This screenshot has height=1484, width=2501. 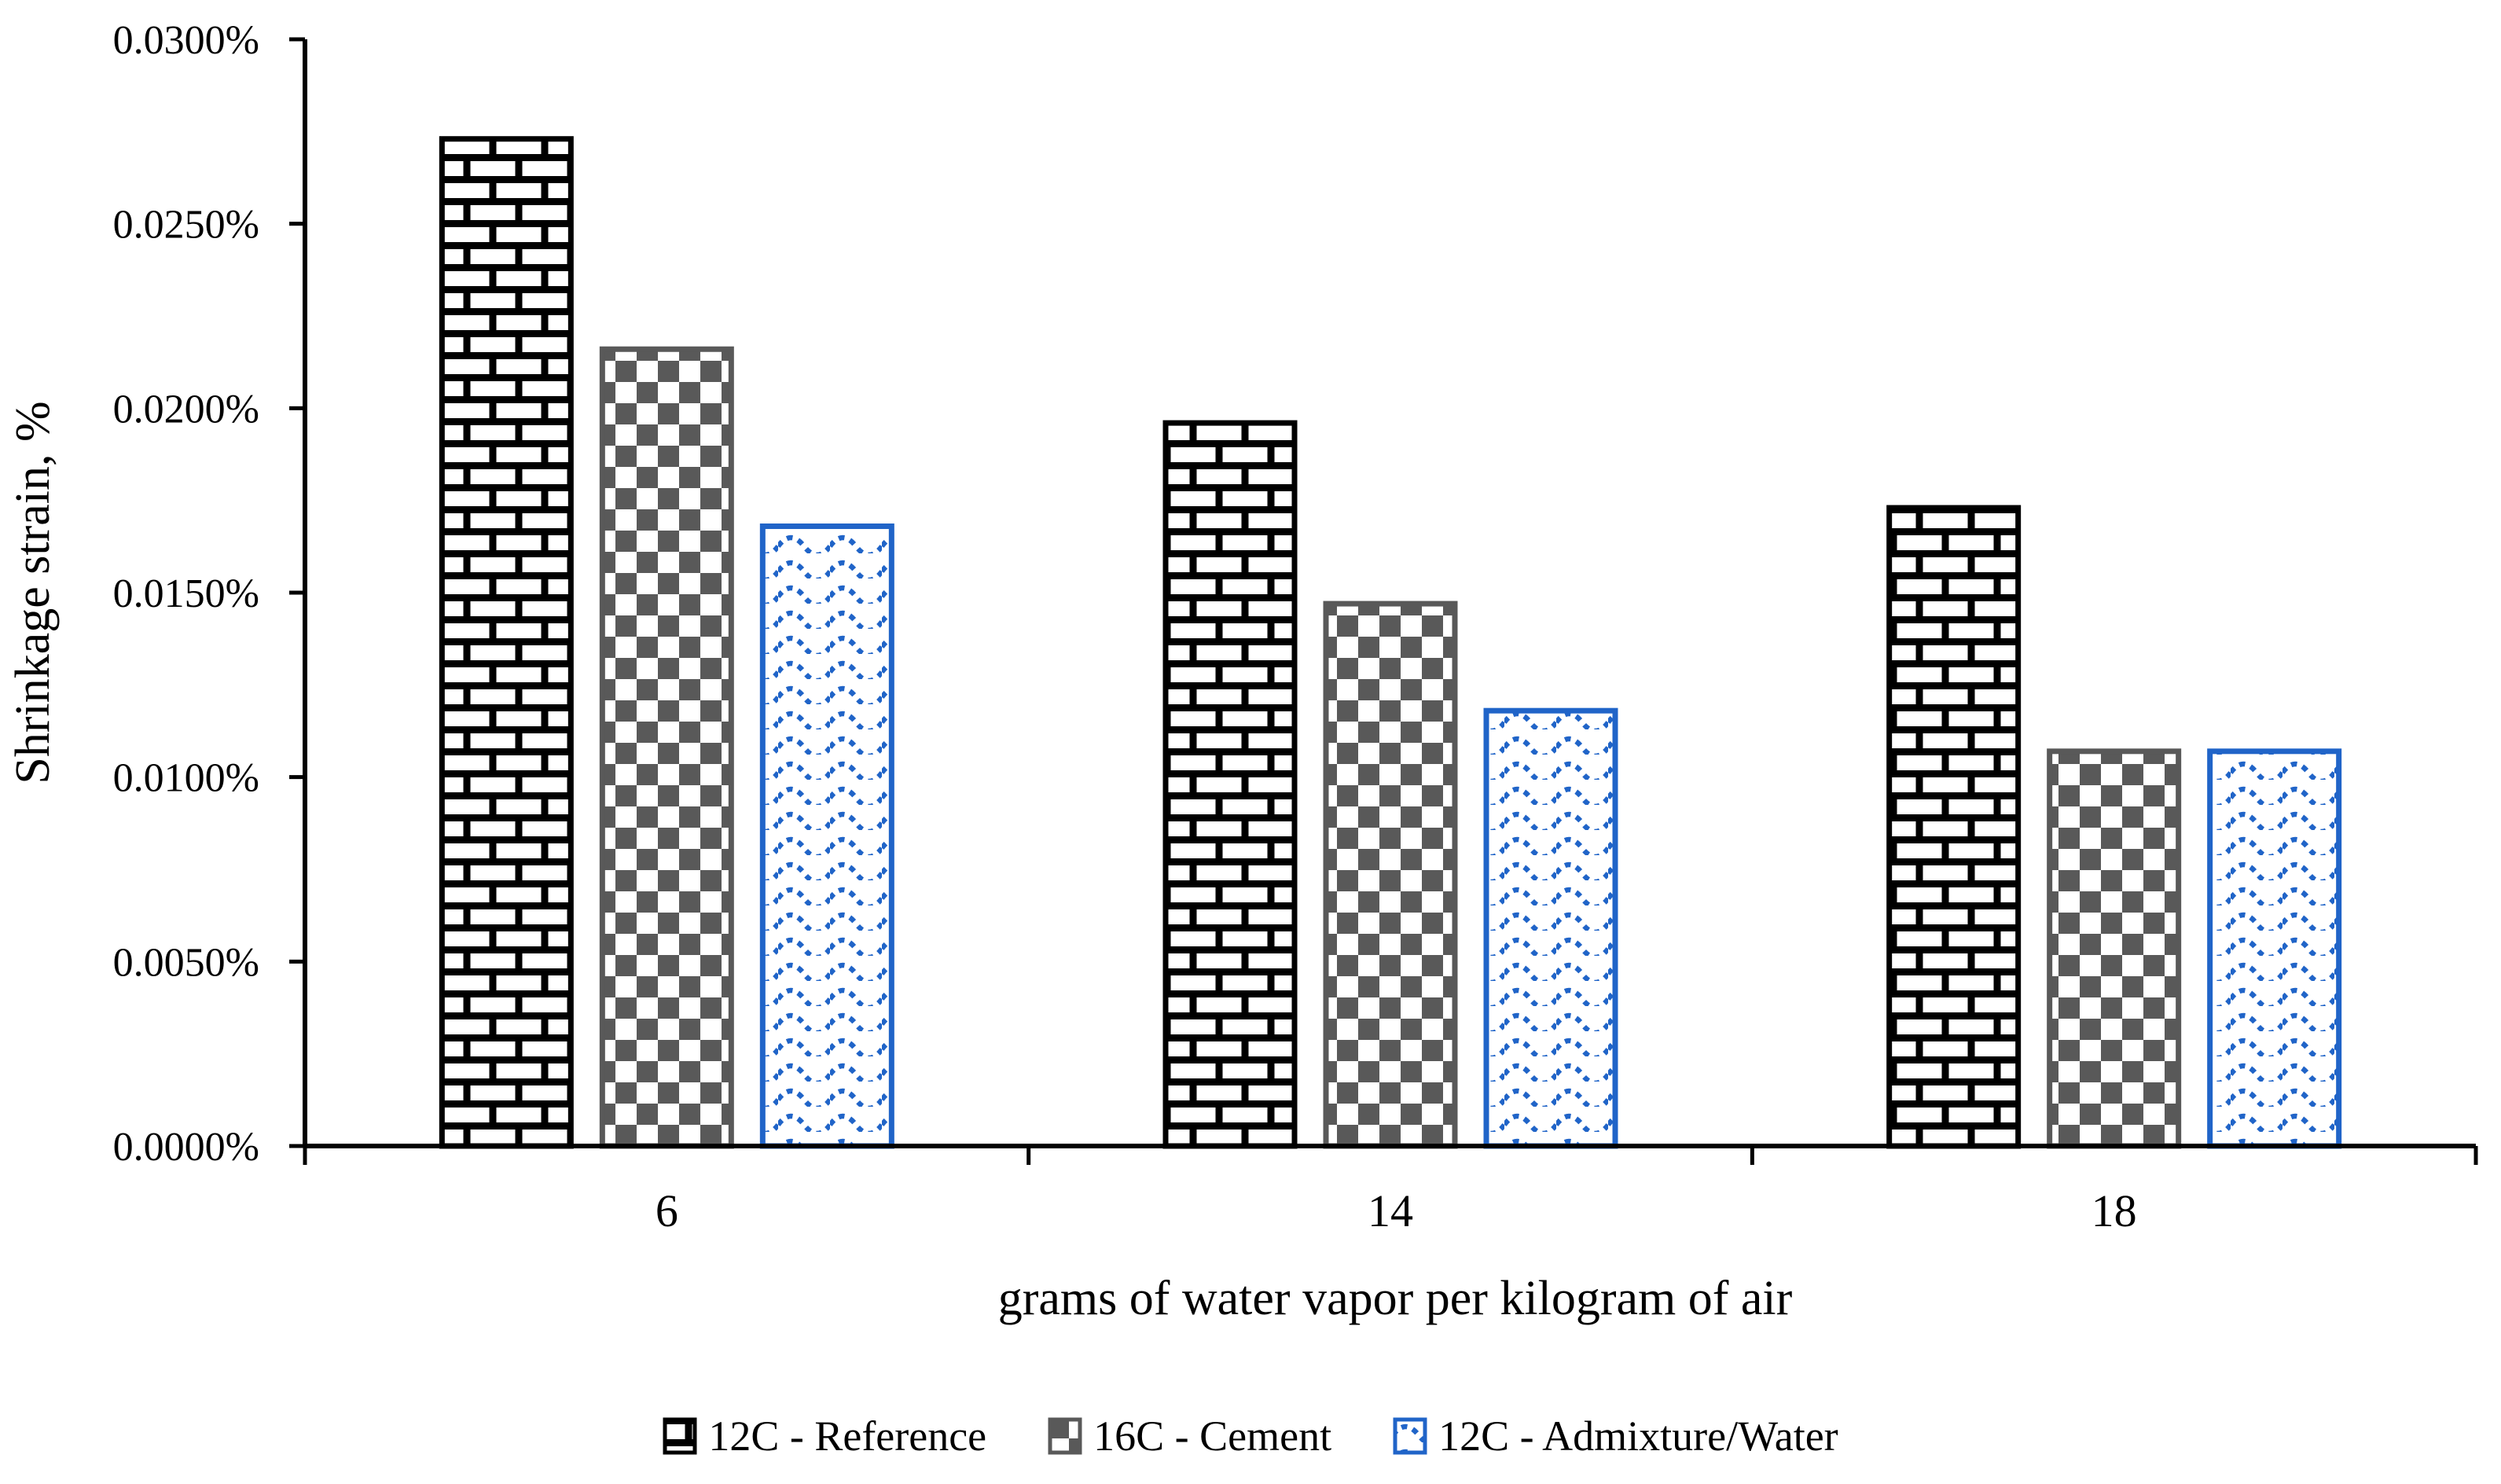 I want to click on y-tick-label: 0.0250%, so click(x=186, y=225).